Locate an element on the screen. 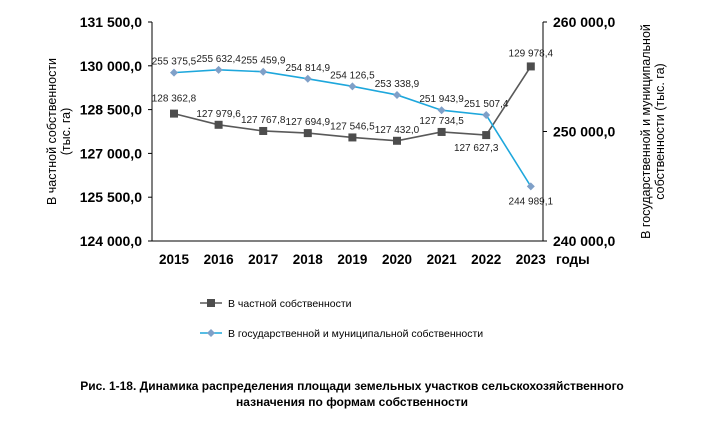 The image size is (704, 437). x-tick-label: 2015 is located at coordinates (174, 259).